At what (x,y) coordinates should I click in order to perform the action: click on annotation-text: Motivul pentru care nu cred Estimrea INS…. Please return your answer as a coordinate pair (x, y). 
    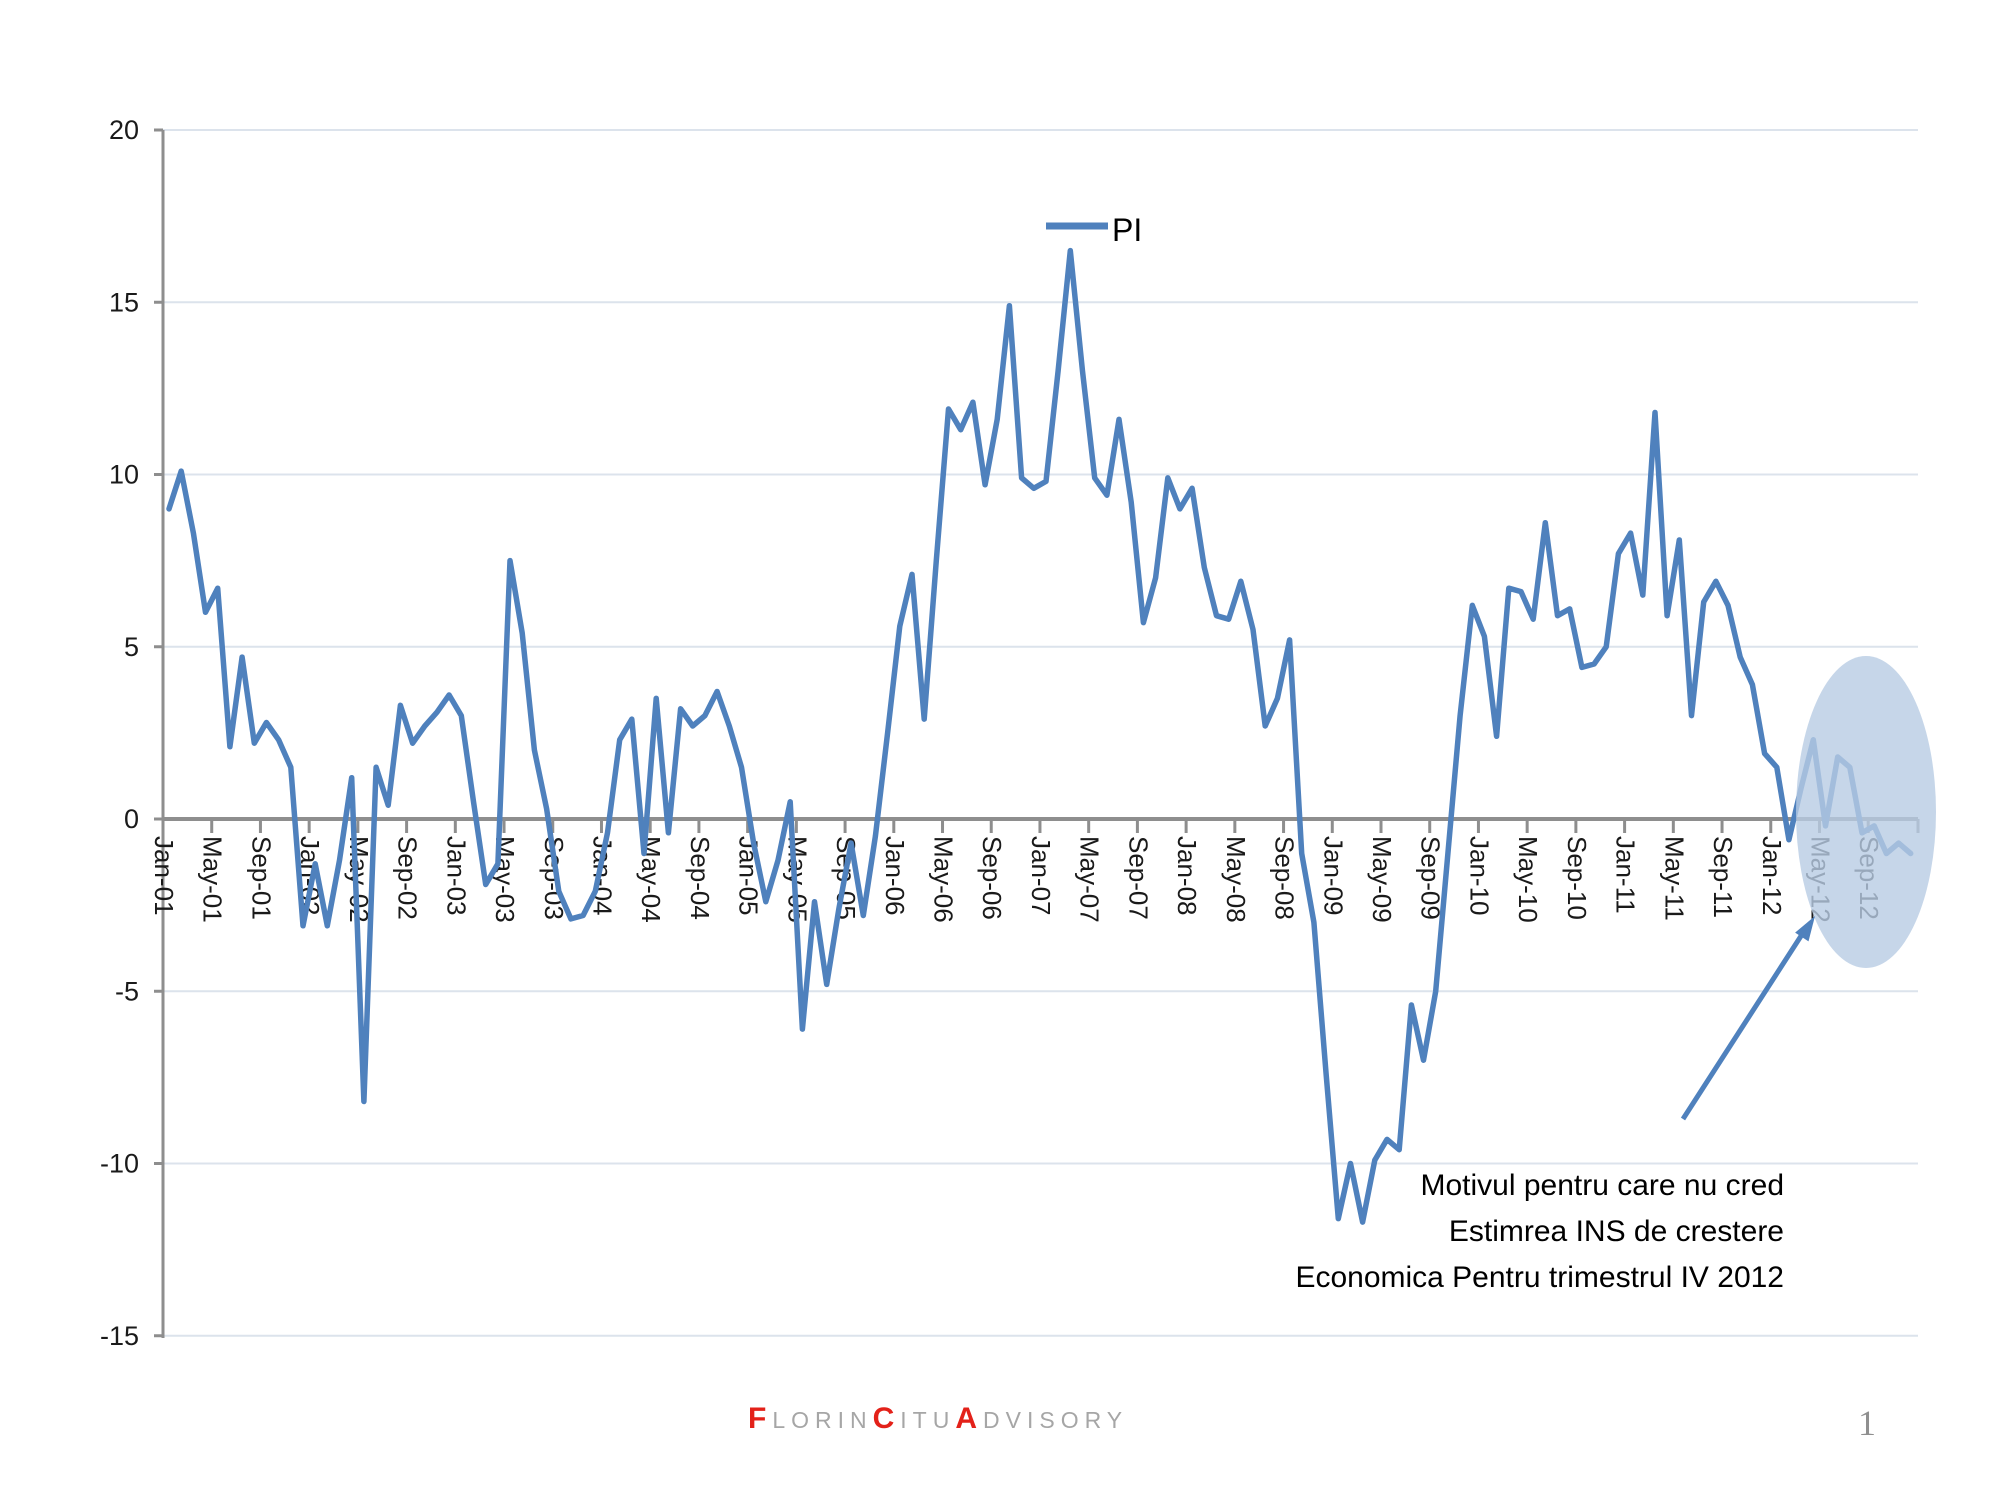
    Looking at the image, I should click on (1539, 1232).